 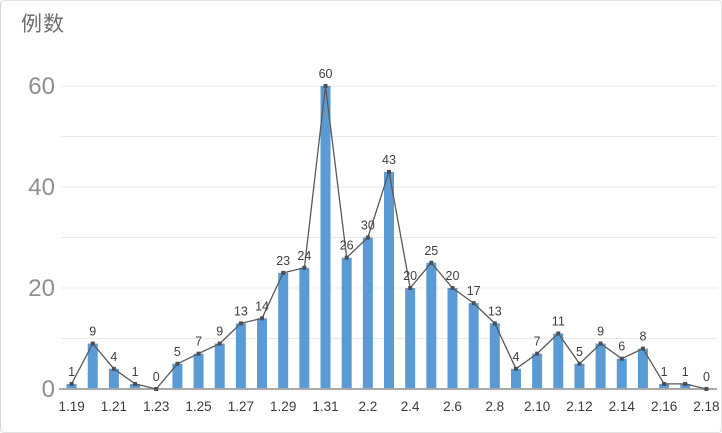 I want to click on data-label: 30, so click(x=368, y=226).